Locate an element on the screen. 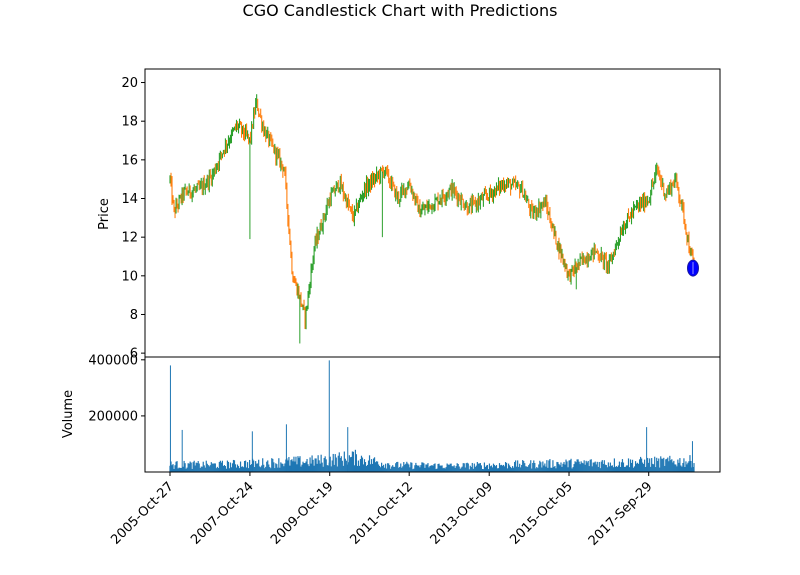 Image resolution: width=800 pixels, height=575 pixels. prediction-layer is located at coordinates (693, 268).